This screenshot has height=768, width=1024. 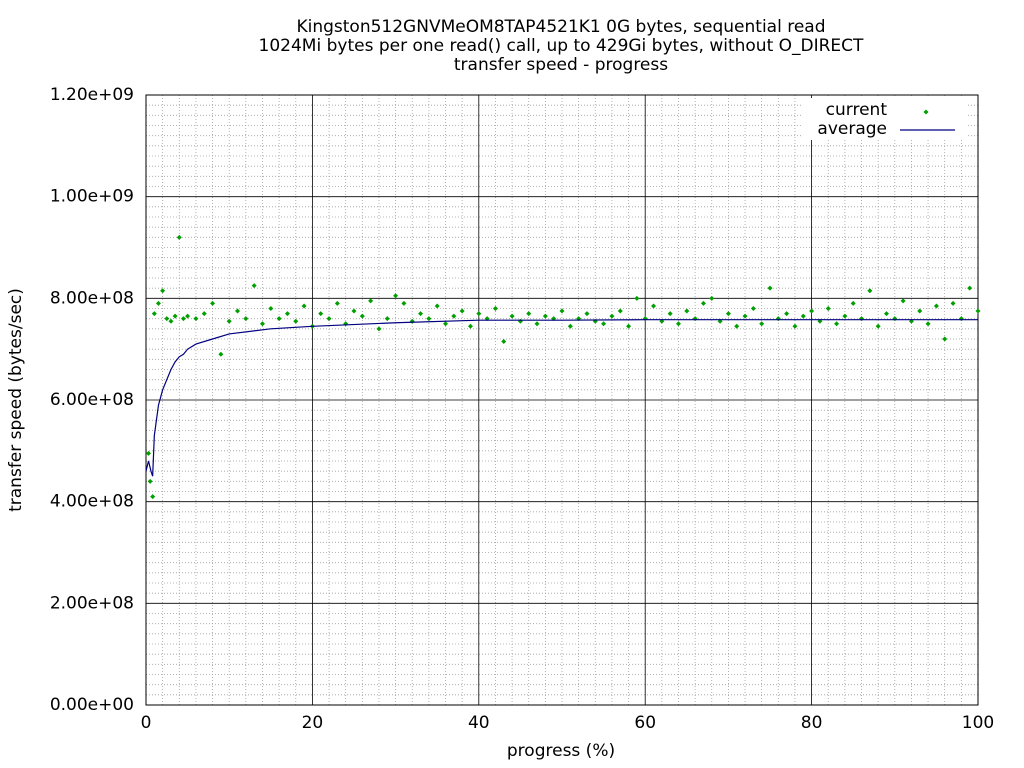 I want to click on legend-box, so click(x=885, y=119).